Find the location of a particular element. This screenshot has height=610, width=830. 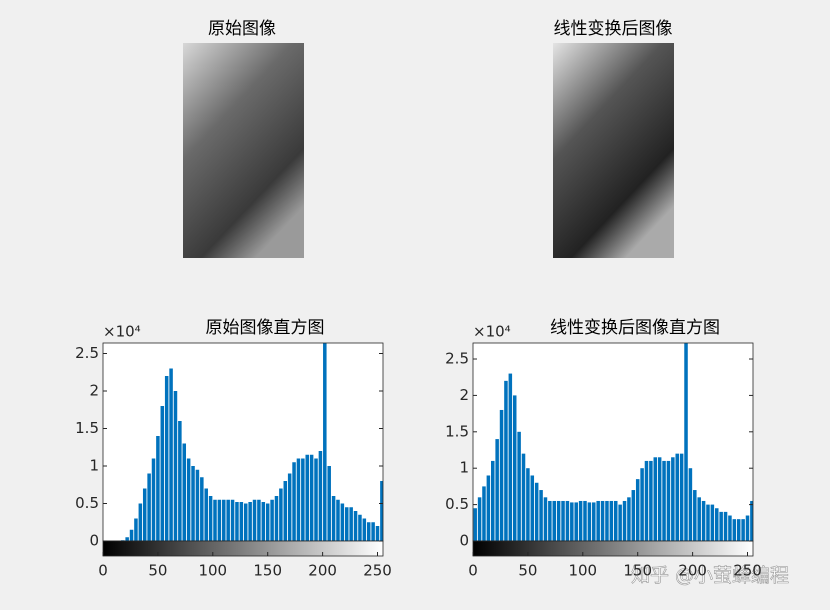

colorbar is located at coordinates (243, 548).